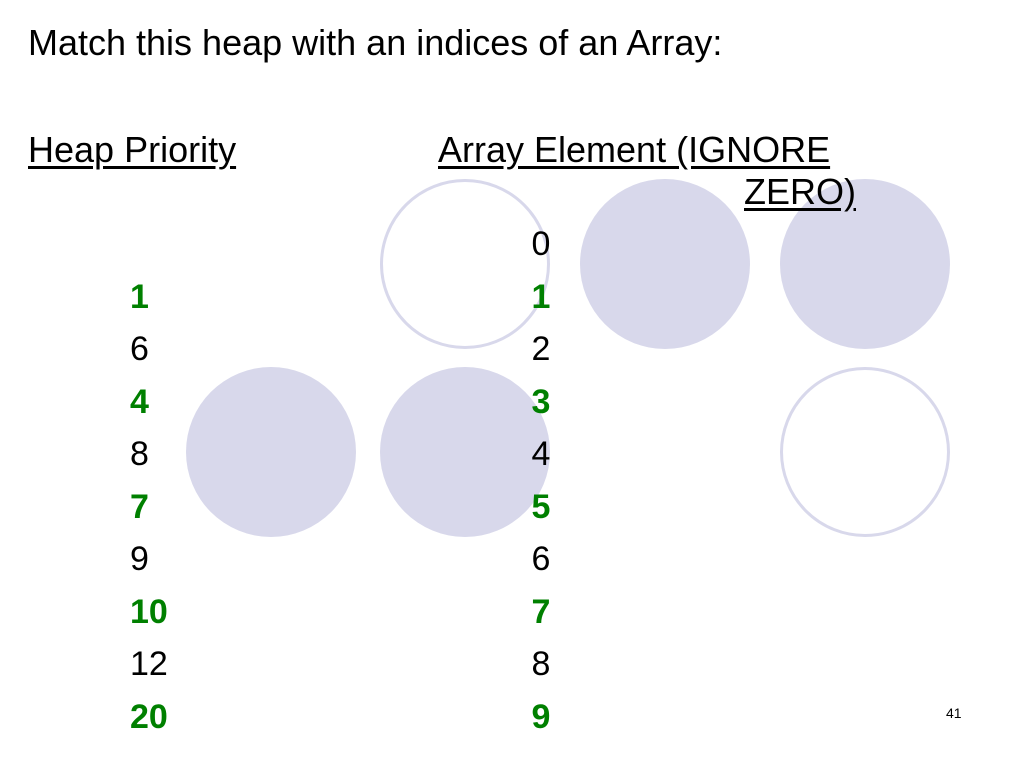 This screenshot has height=768, width=1024. Describe the element at coordinates (541, 507) in the screenshot. I see `array-index: 5` at that location.